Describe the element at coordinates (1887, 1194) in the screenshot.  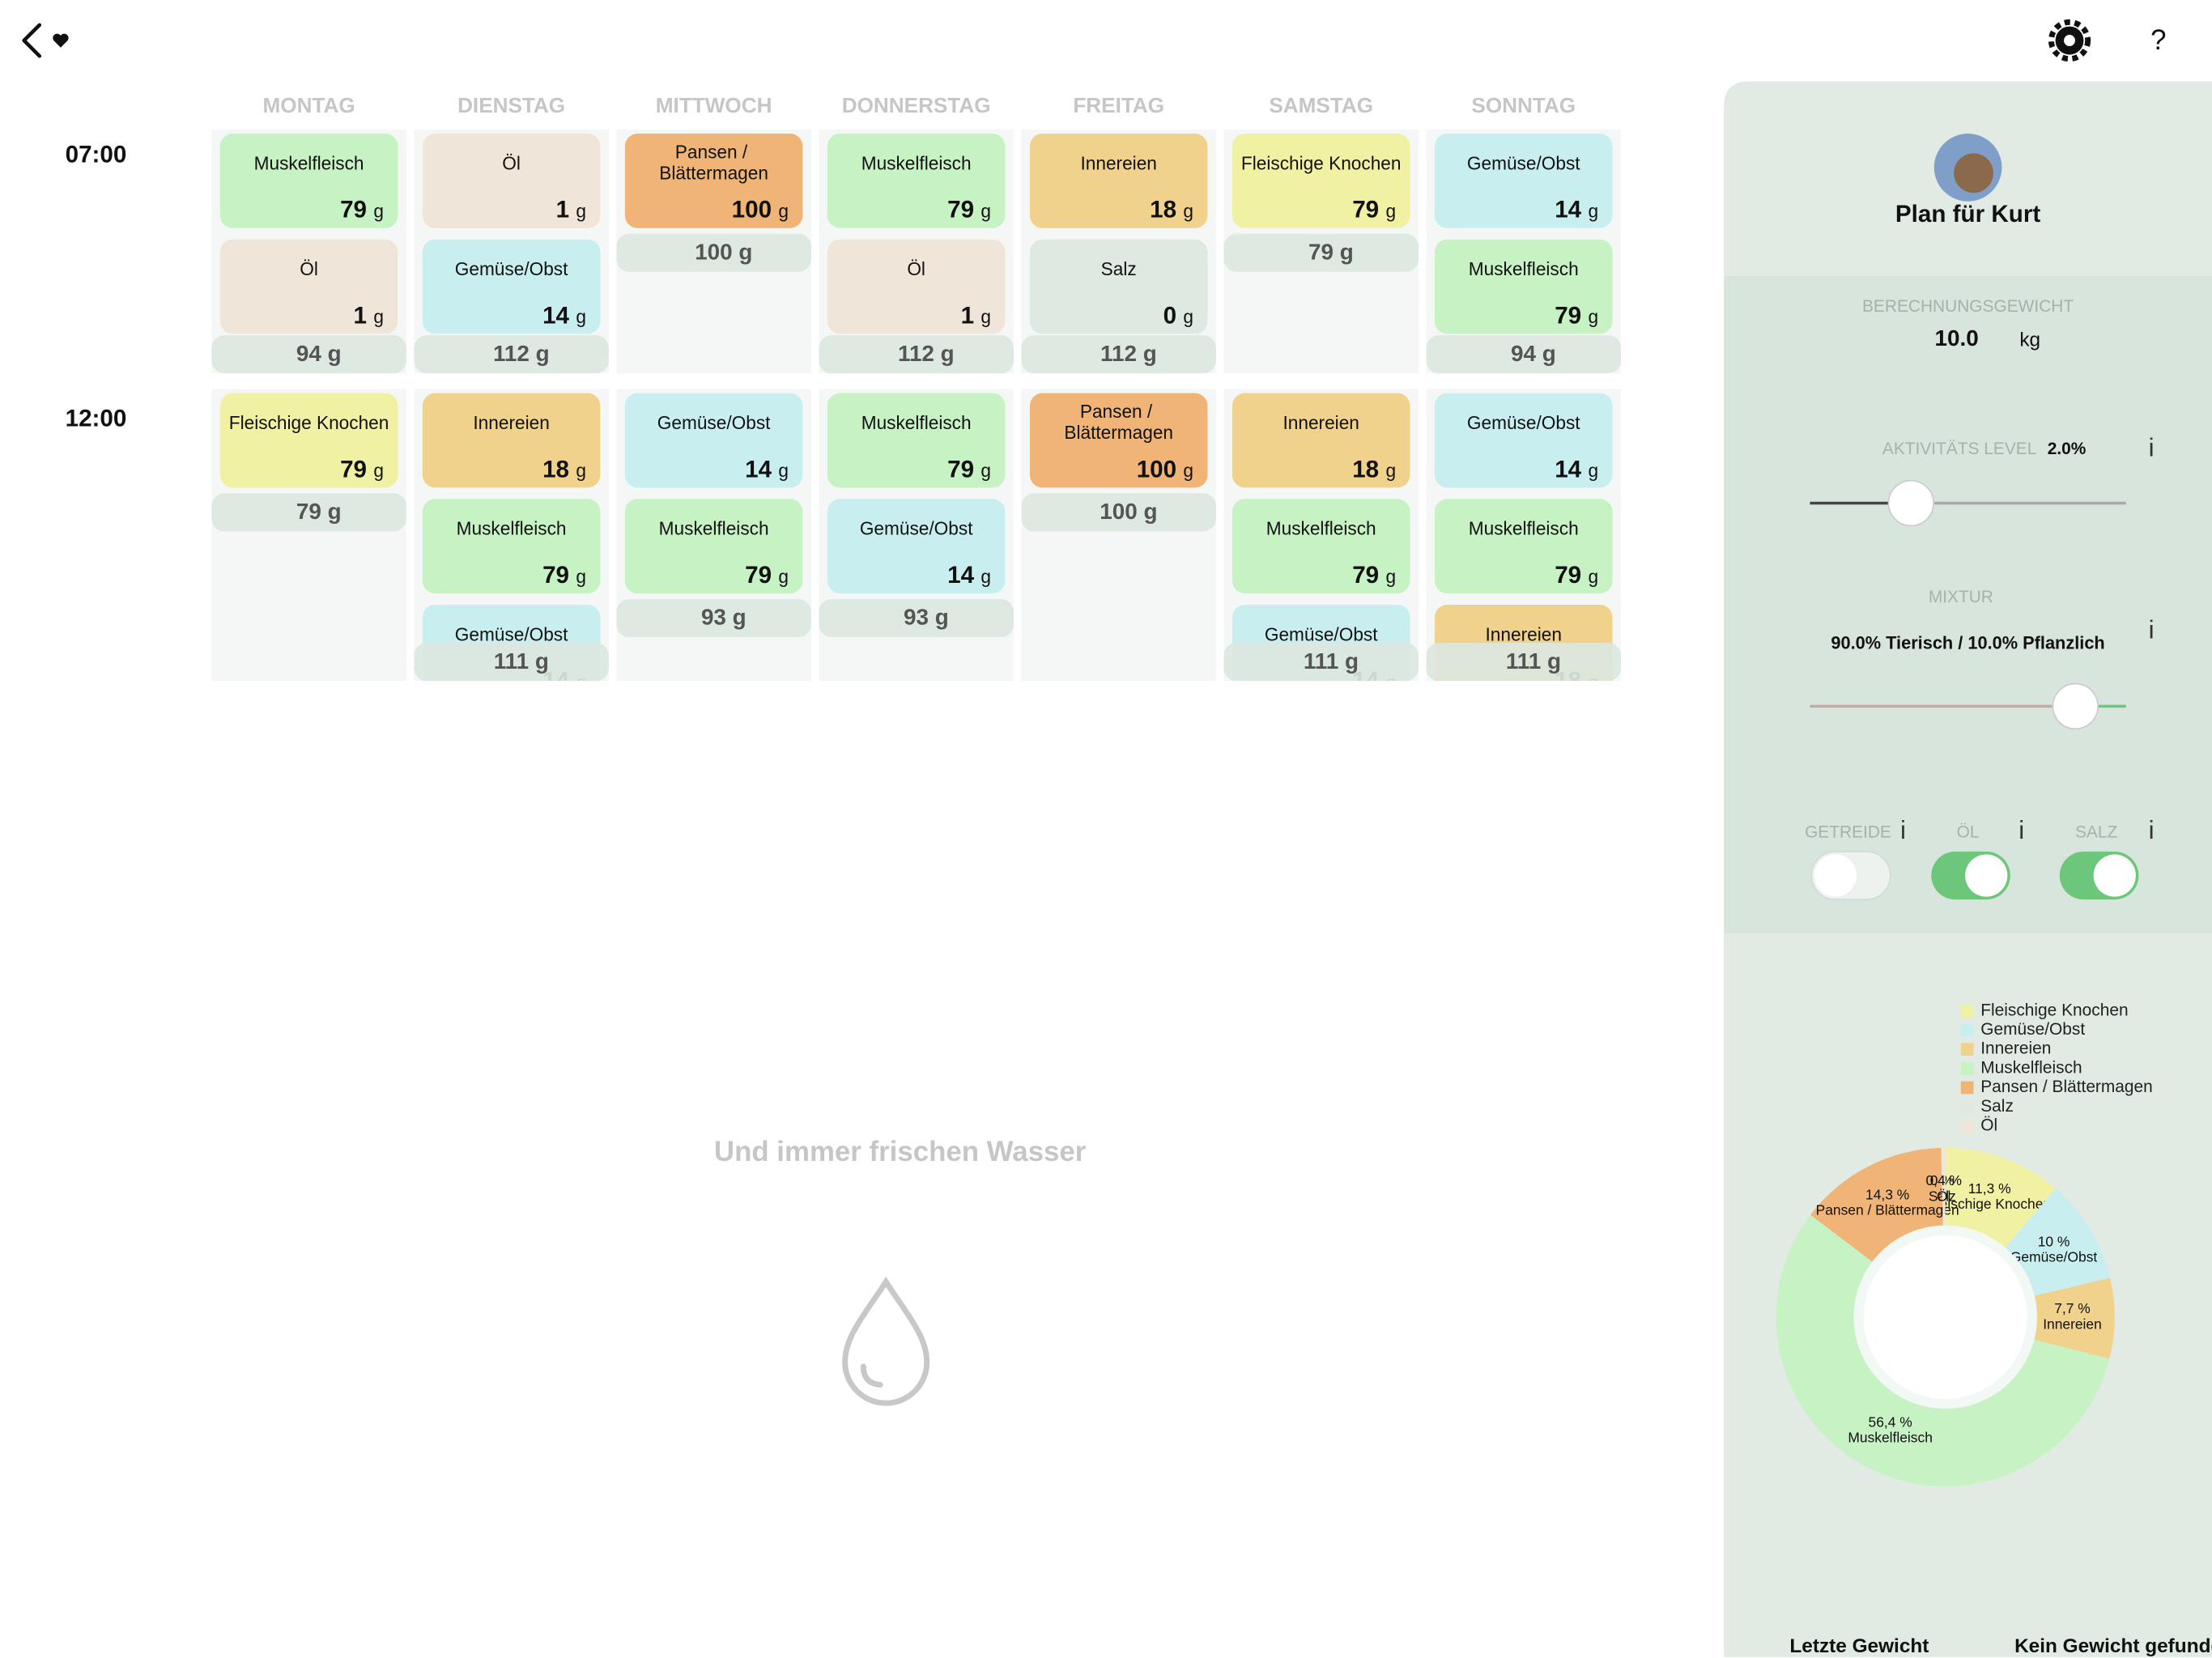
I see `slice-value-label: 14,3 %` at that location.